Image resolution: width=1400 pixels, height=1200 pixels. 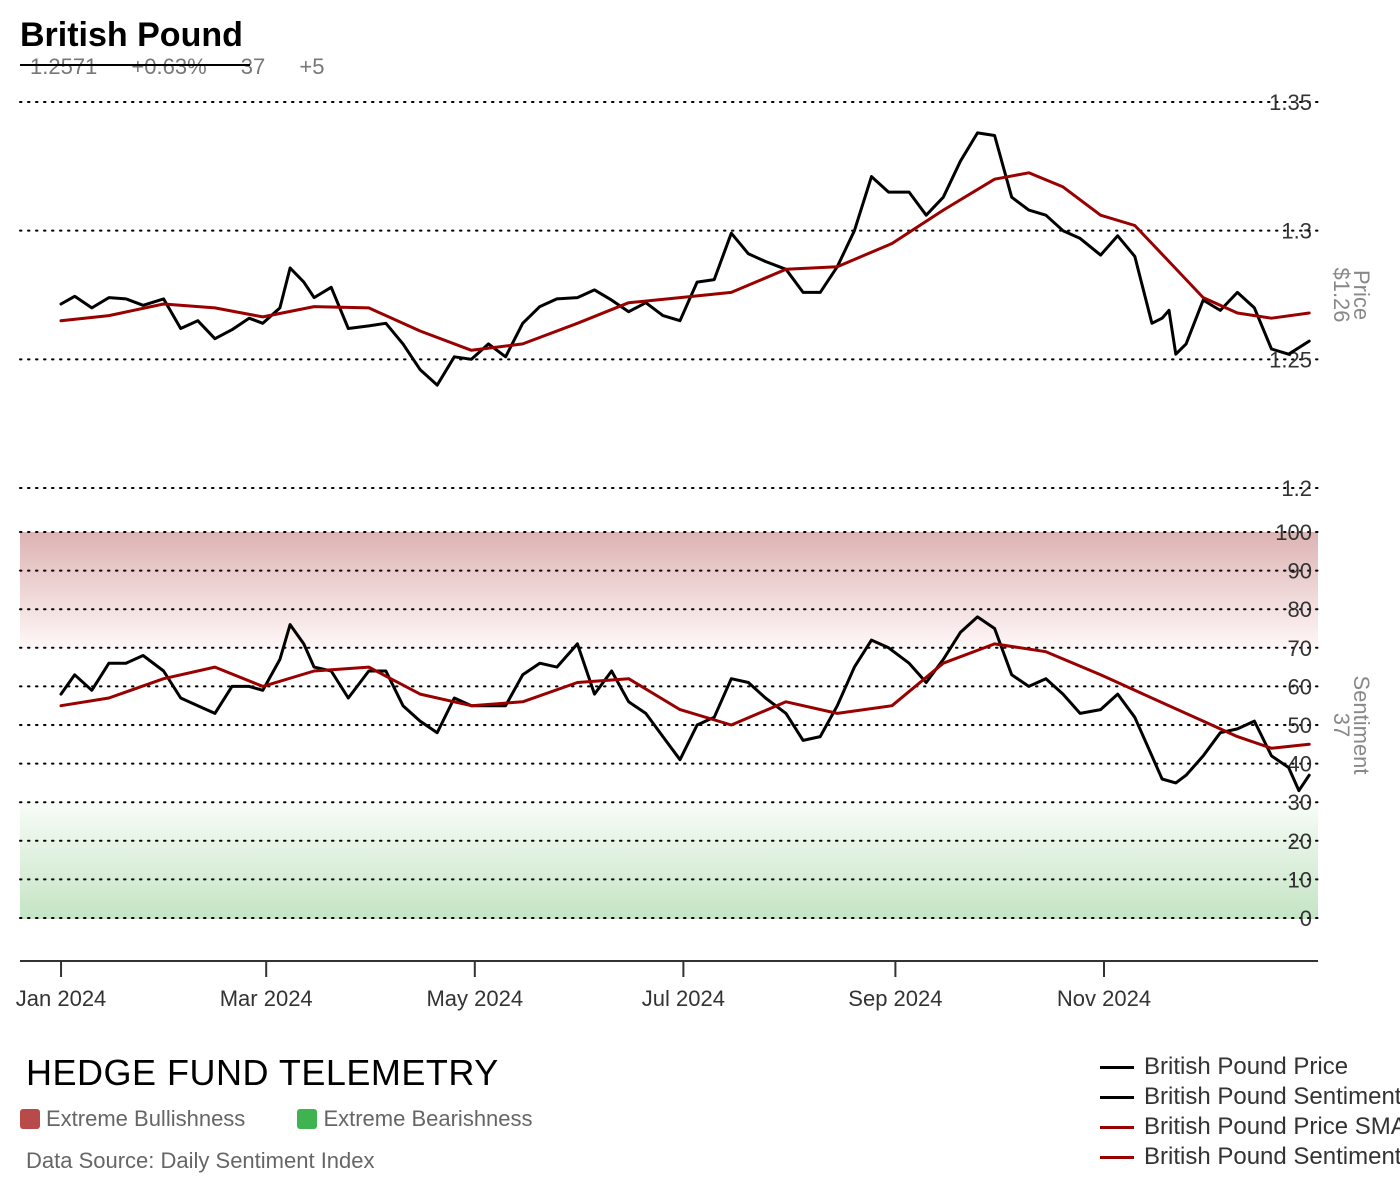 What do you see at coordinates (200, 1160) in the screenshot?
I see `data-source: Data Source: Daily Sentiment Index` at bounding box center [200, 1160].